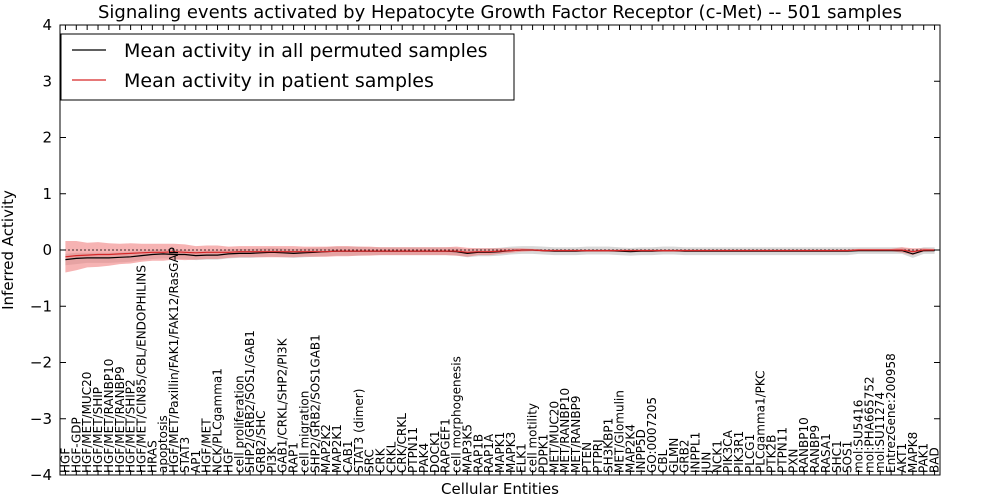 Image resolution: width=1000 pixels, height=500 pixels. What do you see at coordinates (902, 458) in the screenshot?
I see `x-tick-label: AKT1` at bounding box center [902, 458].